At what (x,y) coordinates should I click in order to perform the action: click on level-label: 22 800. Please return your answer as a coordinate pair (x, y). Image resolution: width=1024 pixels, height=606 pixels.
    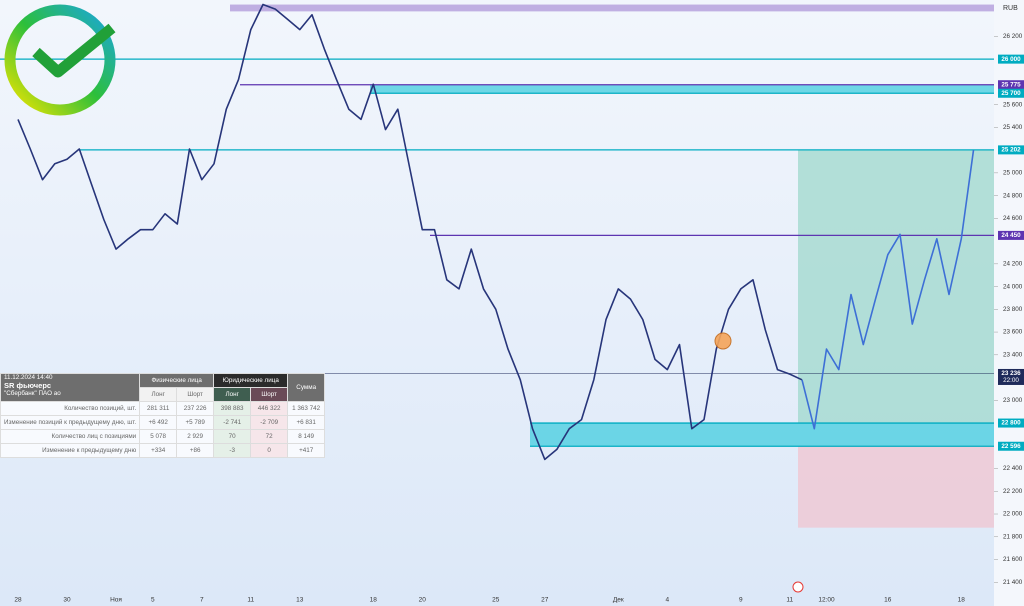
    Looking at the image, I should click on (1011, 423).